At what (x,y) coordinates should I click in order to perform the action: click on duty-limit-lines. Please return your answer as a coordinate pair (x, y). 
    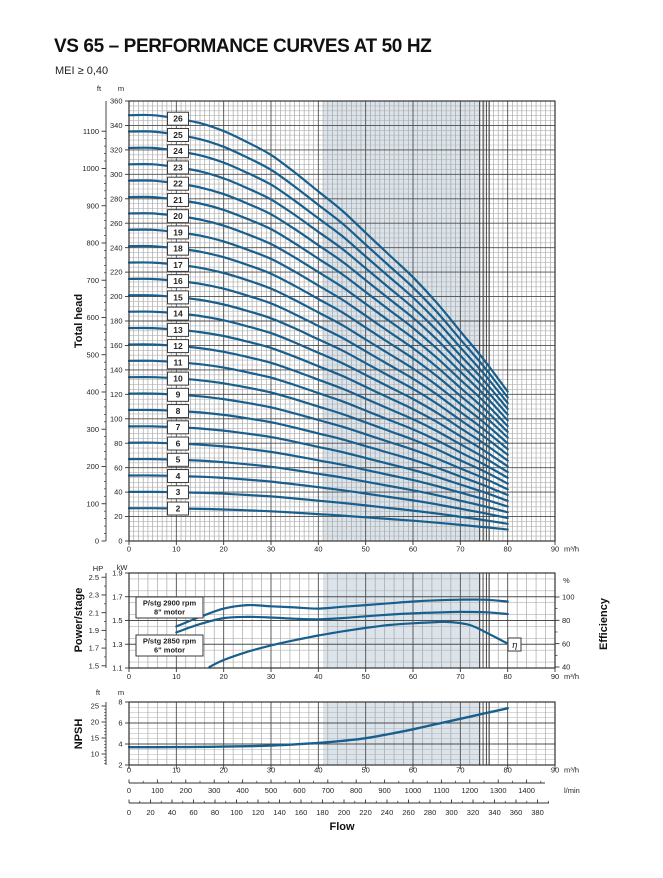
    Looking at the image, I should click on (484, 620).